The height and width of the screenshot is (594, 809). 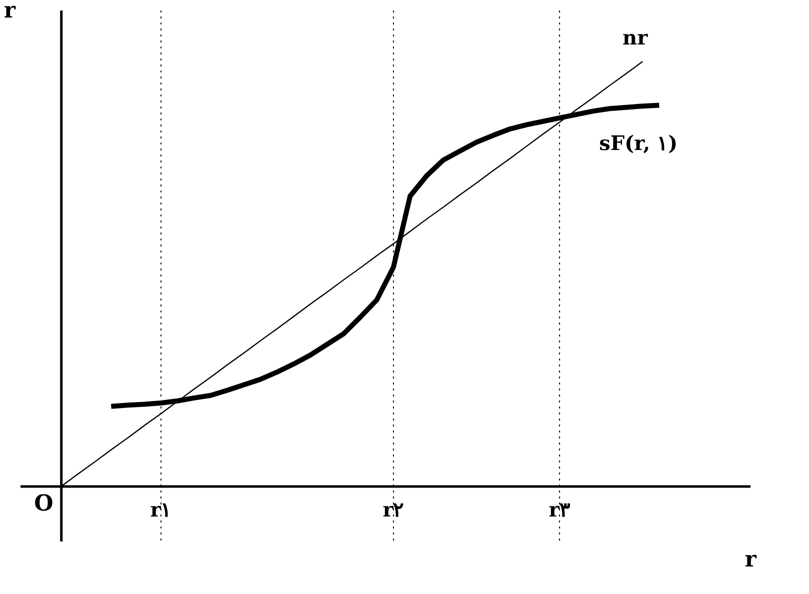 What do you see at coordinates (559, 509) in the screenshot?
I see `x-tick-label: r۳` at bounding box center [559, 509].